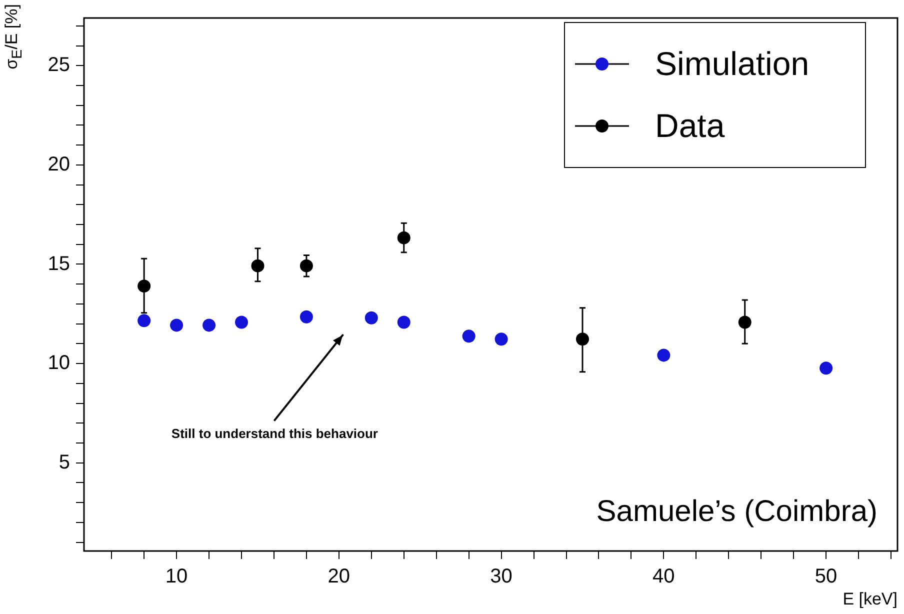 The height and width of the screenshot is (614, 904). Describe the element at coordinates (870, 598) in the screenshot. I see `x-axis-title: E [keV]` at that location.